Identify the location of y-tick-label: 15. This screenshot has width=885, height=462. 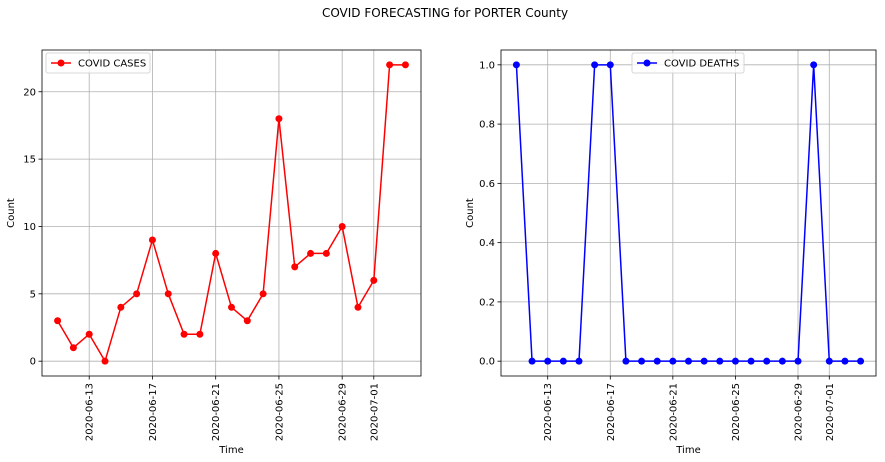
(29, 160).